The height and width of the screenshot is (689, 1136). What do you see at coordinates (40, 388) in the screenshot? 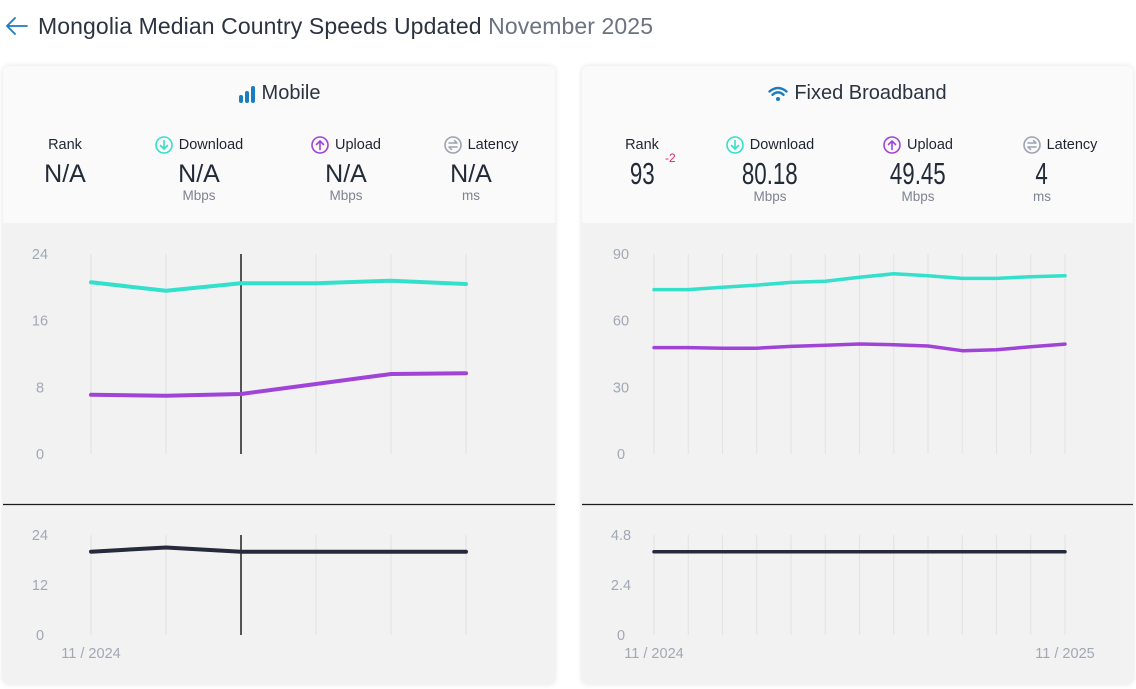
I see `y-tick-label: 8` at bounding box center [40, 388].